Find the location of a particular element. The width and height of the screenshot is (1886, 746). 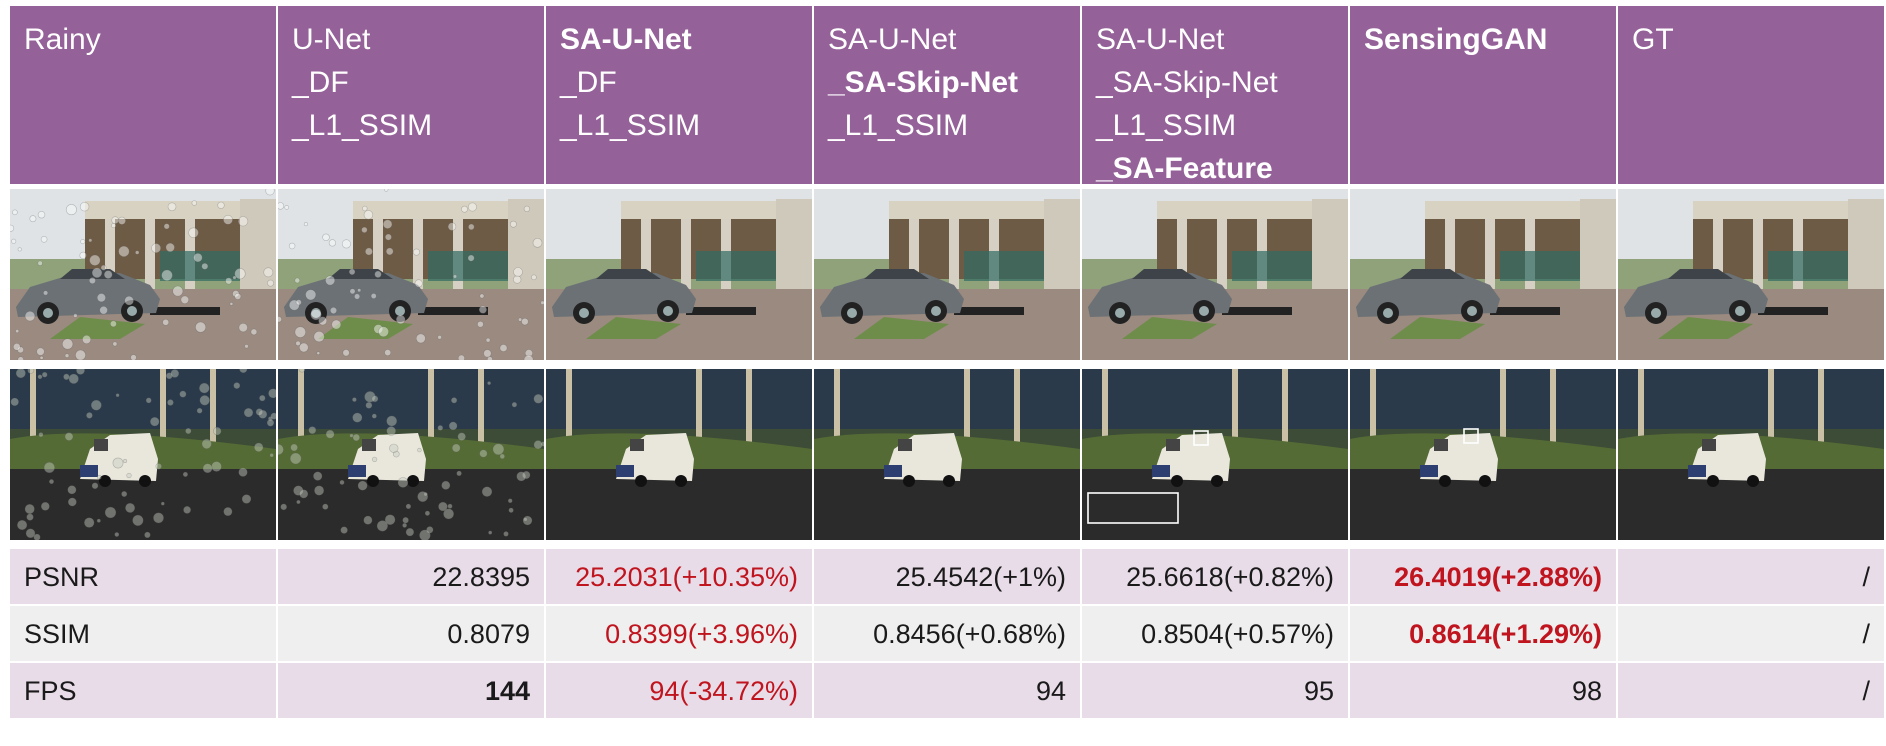

header-sensinggan: SensingGAN is located at coordinates (1483, 95).